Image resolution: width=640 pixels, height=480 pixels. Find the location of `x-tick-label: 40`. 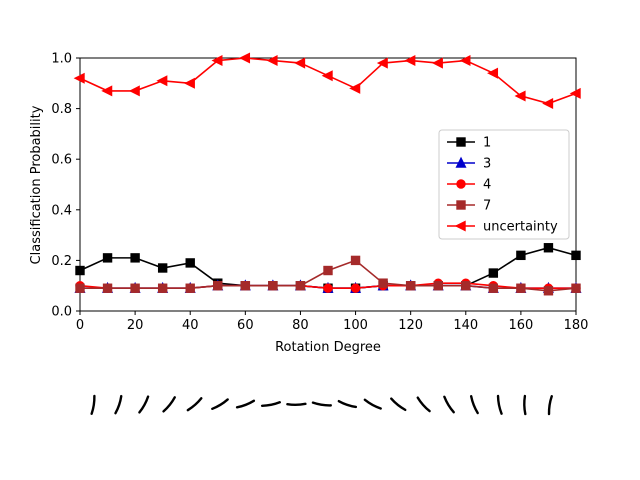

x-tick-label: 40 is located at coordinates (190, 325).